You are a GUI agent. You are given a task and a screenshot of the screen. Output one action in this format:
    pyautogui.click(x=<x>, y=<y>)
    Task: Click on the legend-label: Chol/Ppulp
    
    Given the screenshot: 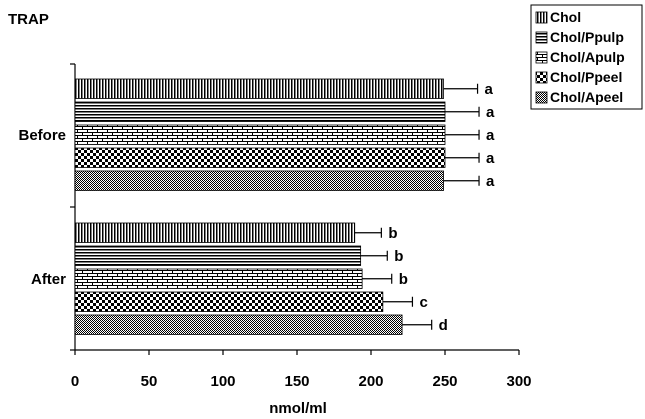 What is the action you would take?
    pyautogui.click(x=587, y=37)
    